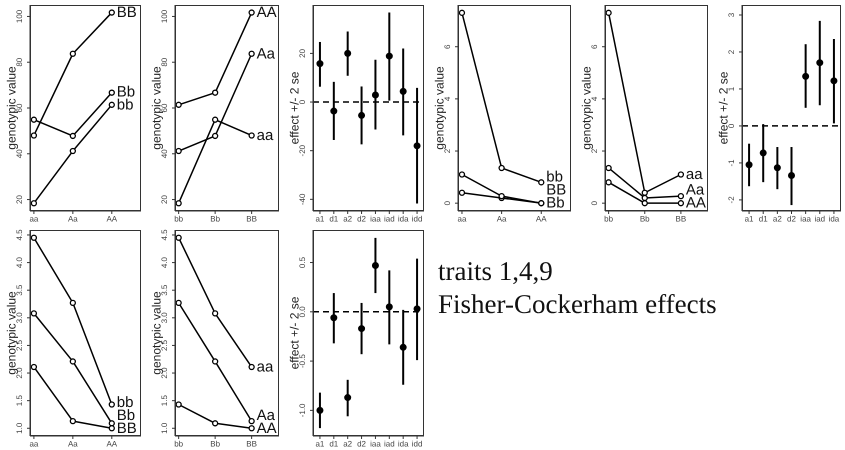 Image resolution: width=845 pixels, height=450 pixels. Describe the element at coordinates (731, 89) in the screenshot. I see `y-tick-label: 1` at that location.